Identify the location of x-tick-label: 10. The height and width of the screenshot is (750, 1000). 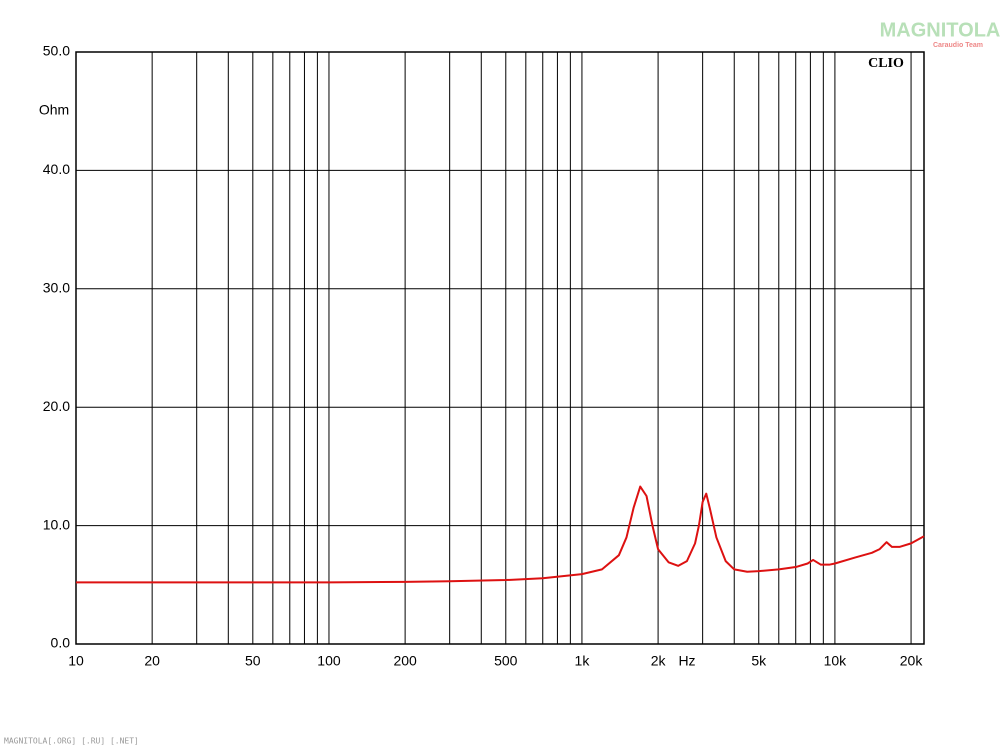
(76, 661).